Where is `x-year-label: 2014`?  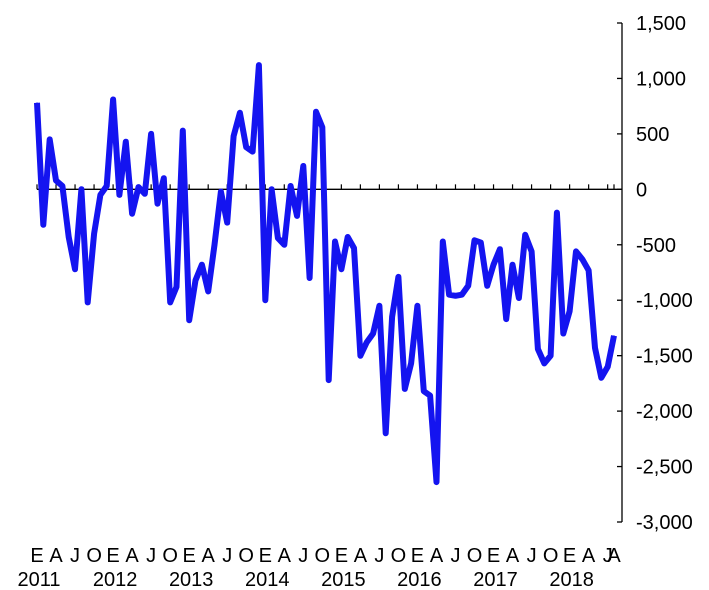
x-year-label: 2014 is located at coordinates (267, 579).